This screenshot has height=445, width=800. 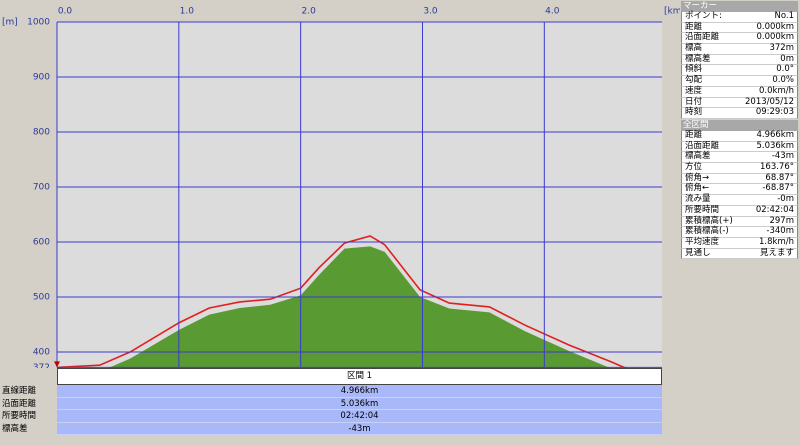 What do you see at coordinates (769, 101) in the screenshot?
I see `row-value: 2013/05/12` at bounding box center [769, 101].